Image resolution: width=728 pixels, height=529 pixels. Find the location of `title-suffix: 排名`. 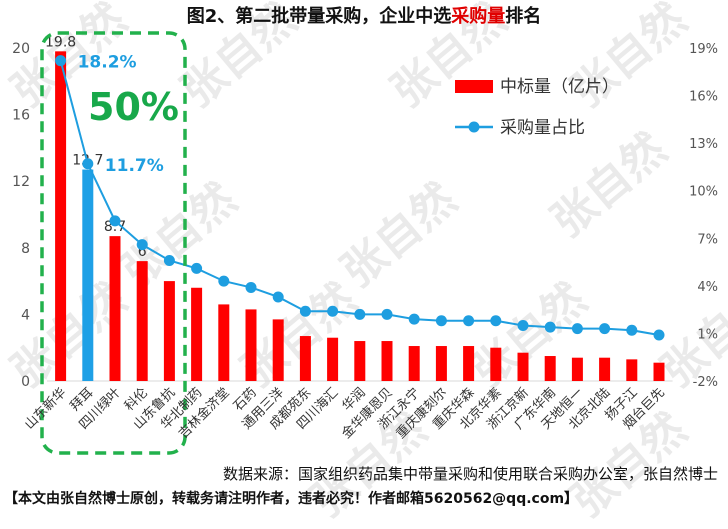

title-suffix: 排名 is located at coordinates (523, 16).